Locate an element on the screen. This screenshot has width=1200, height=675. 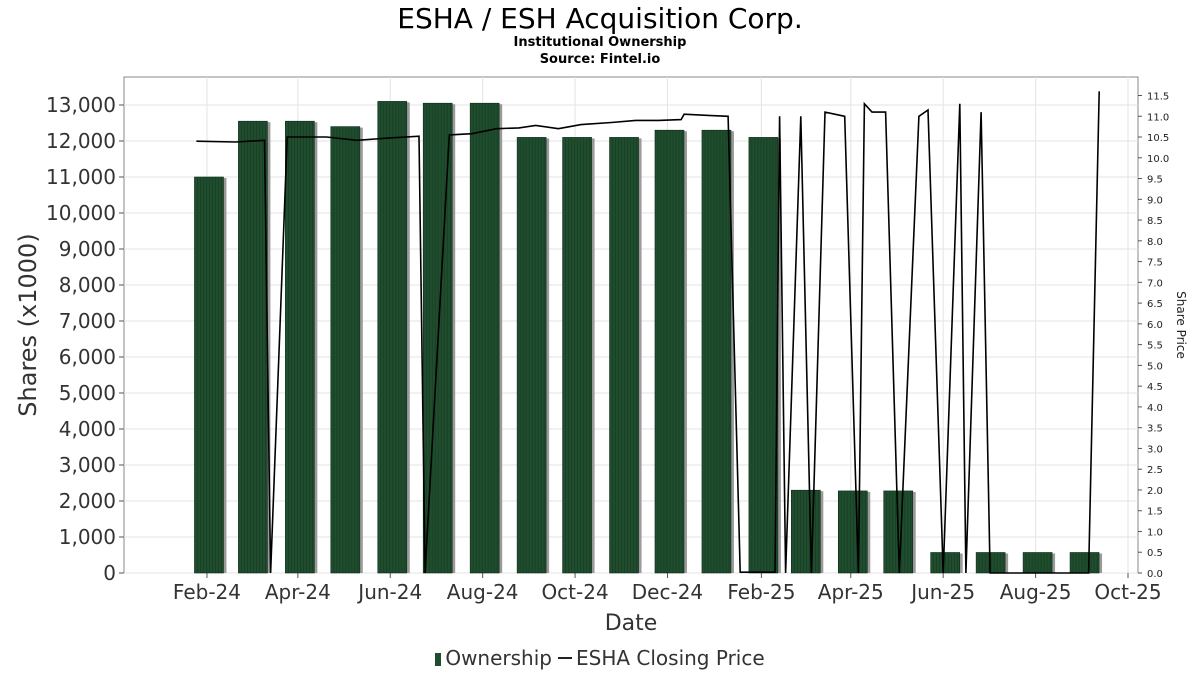
x-tick-label: Apr-25 is located at coordinates (851, 592).